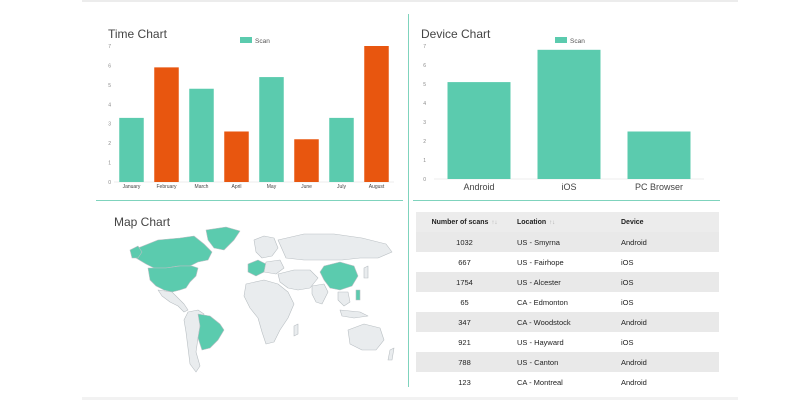 The image size is (800, 400). I want to click on map-region-russia, so click(335, 247).